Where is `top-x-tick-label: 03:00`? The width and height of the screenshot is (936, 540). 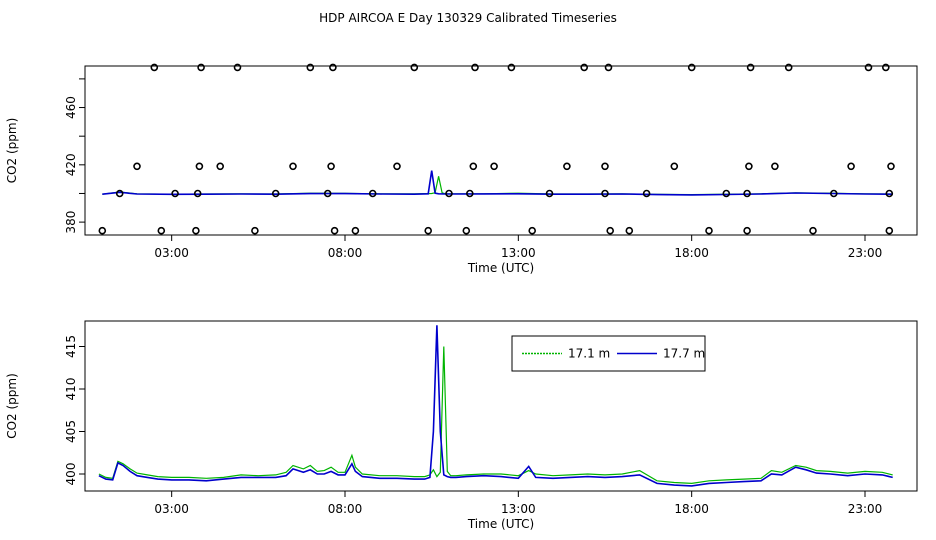
top-x-tick-label: 03:00 is located at coordinates (171, 253).